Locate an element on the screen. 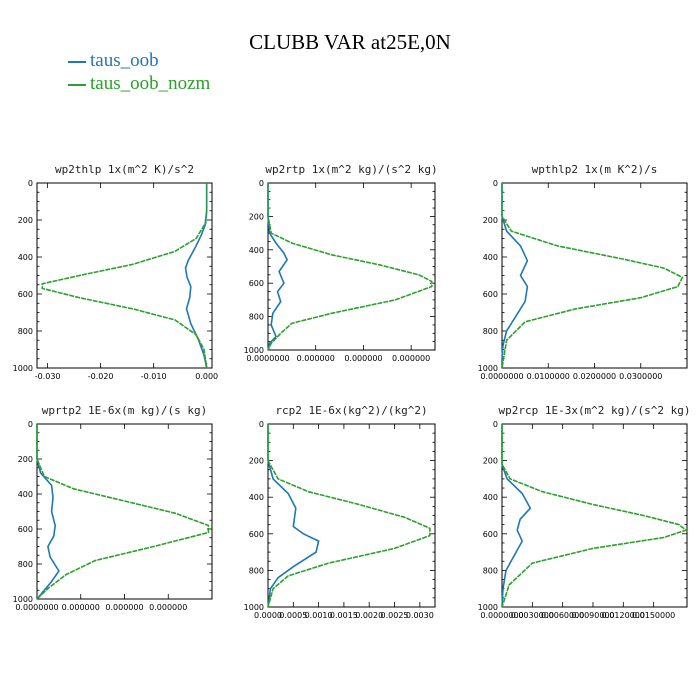 The image size is (700, 700). x-tick-label: 0.0010 is located at coordinates (319, 615).